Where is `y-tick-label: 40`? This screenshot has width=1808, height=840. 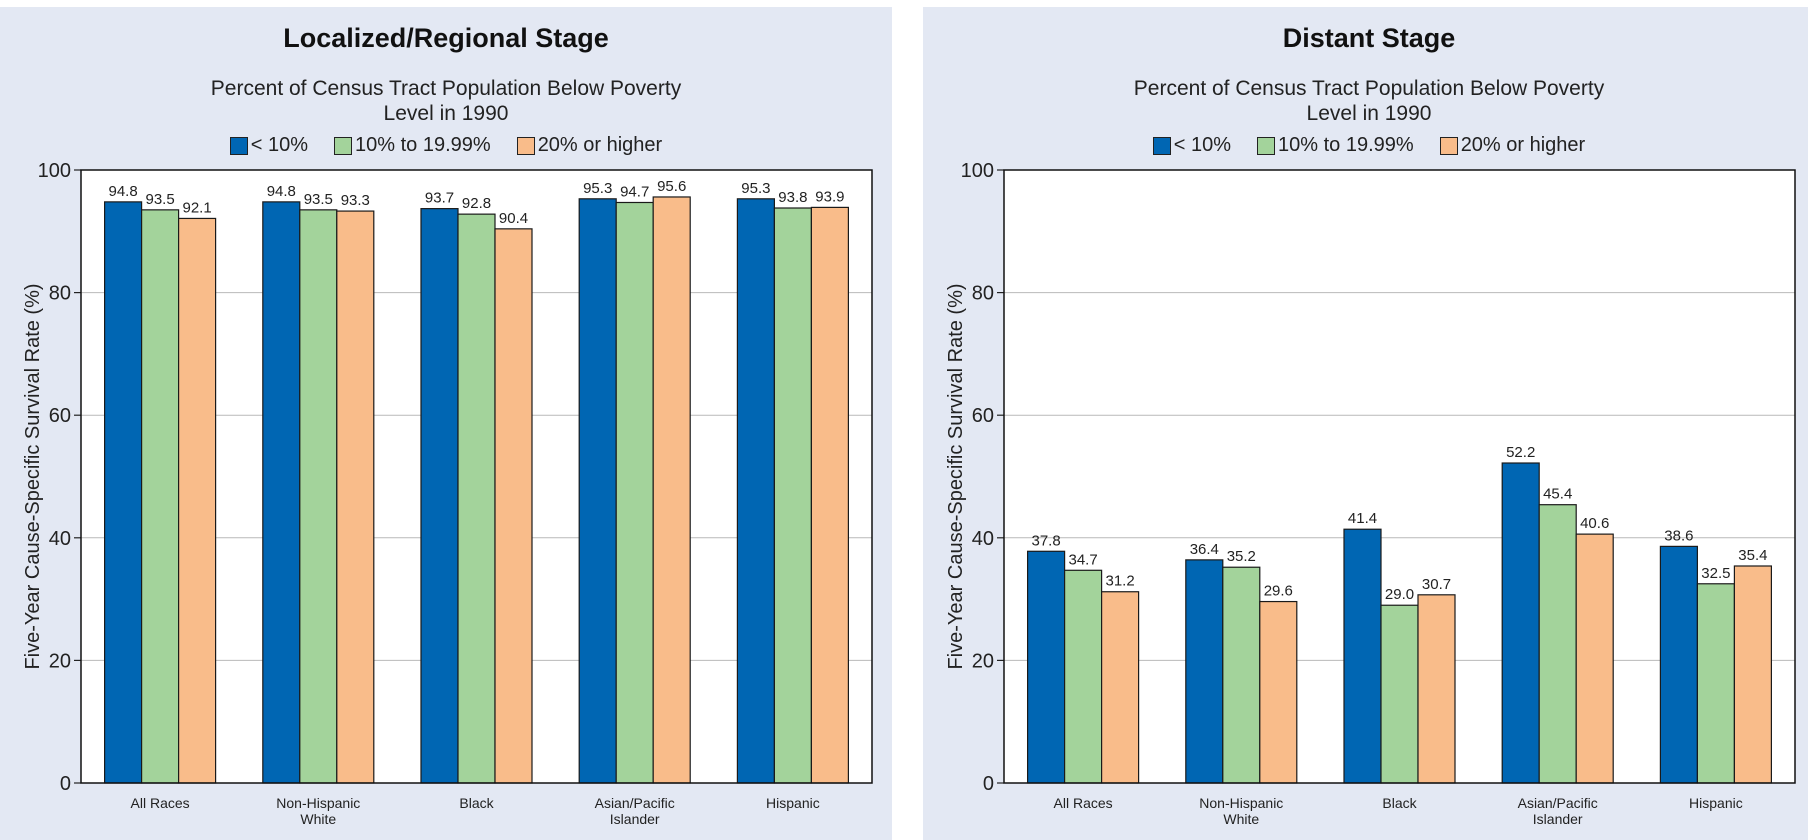
y-tick-label: 40 is located at coordinates (983, 539).